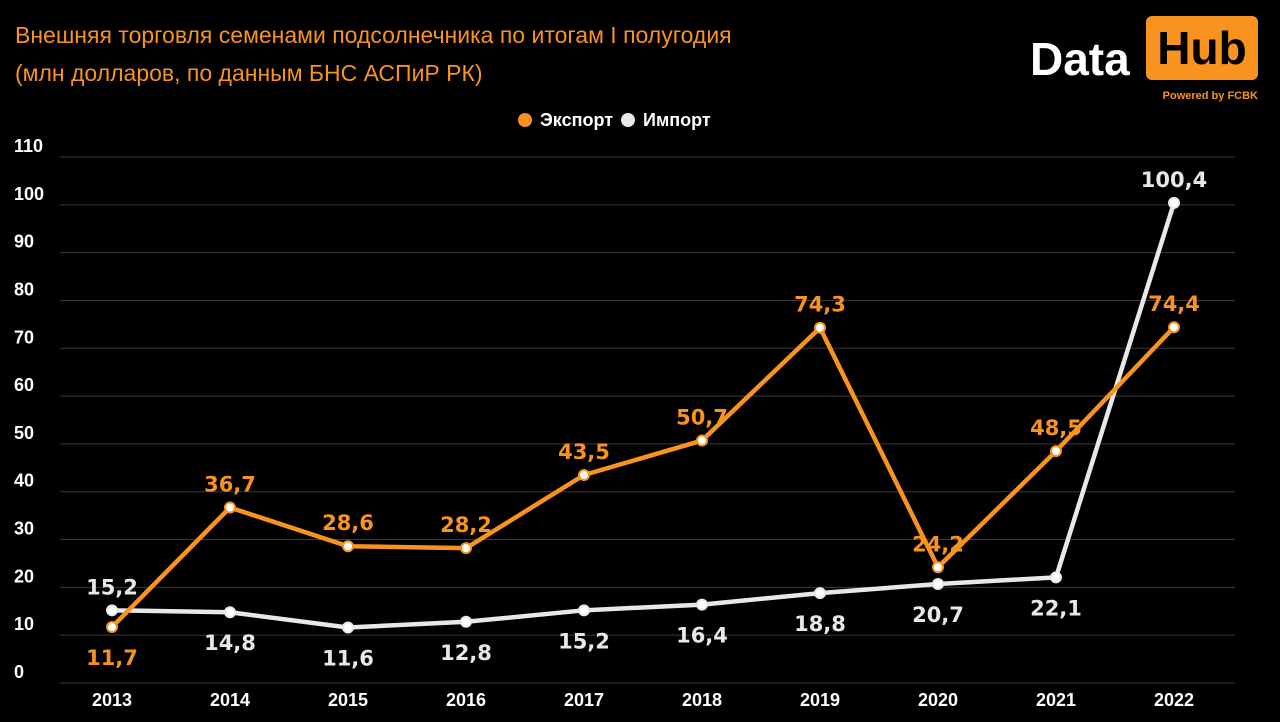 The image size is (1280, 722). Describe the element at coordinates (112, 700) in the screenshot. I see `x-tick-label-2013: 2013` at that location.